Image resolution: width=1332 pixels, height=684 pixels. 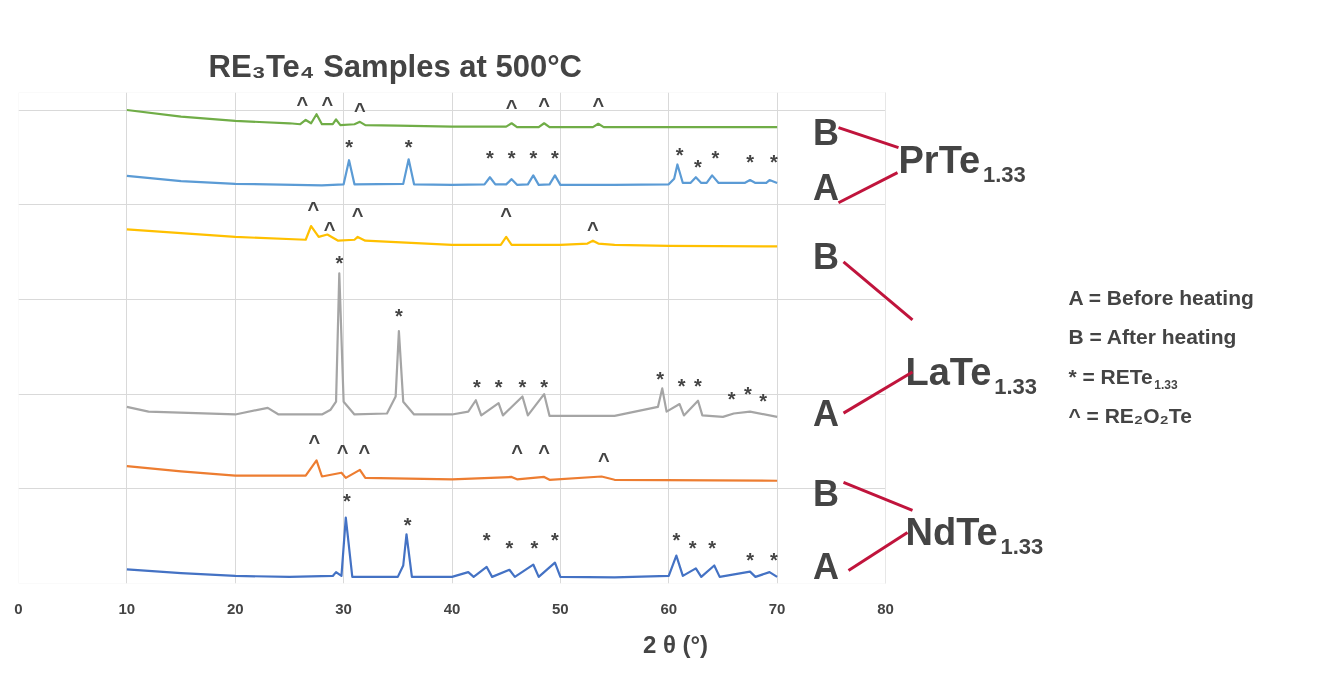 I want to click on text: A = Before heating, so click(x=1161, y=298).